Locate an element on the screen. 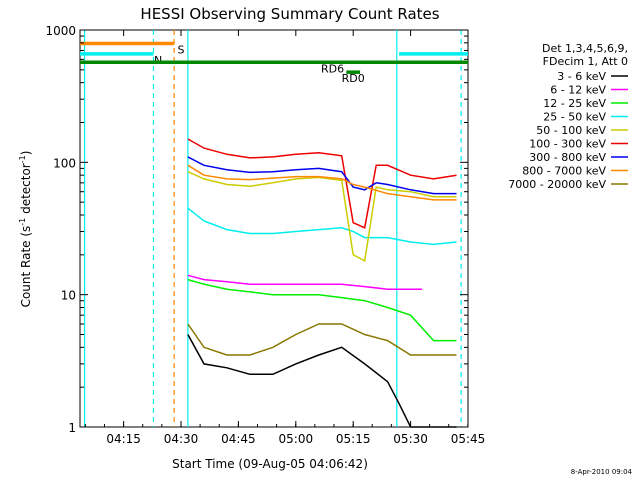 This screenshot has height=480, width=640. x-tick-label-6: 05:45 is located at coordinates (468, 439).